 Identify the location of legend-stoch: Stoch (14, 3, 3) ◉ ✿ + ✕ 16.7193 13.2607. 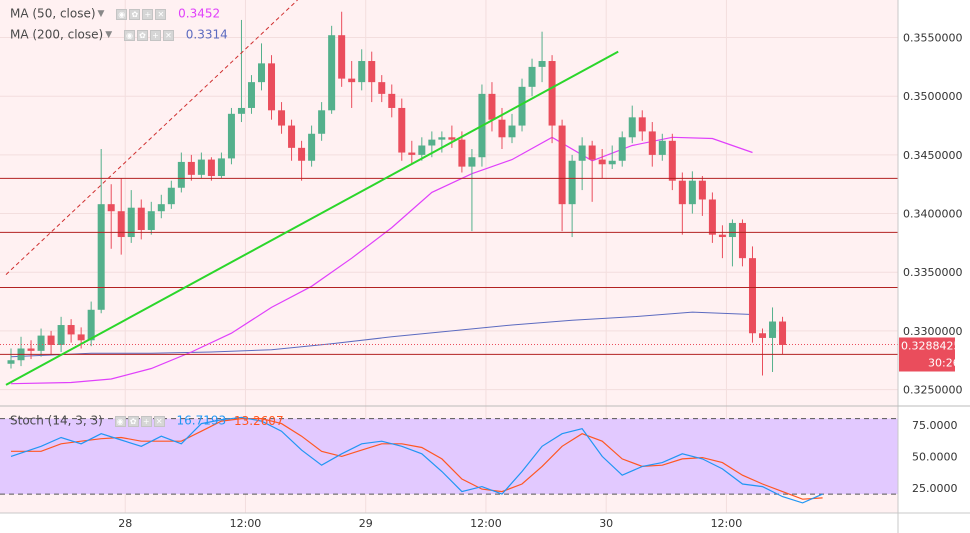
(147, 420).